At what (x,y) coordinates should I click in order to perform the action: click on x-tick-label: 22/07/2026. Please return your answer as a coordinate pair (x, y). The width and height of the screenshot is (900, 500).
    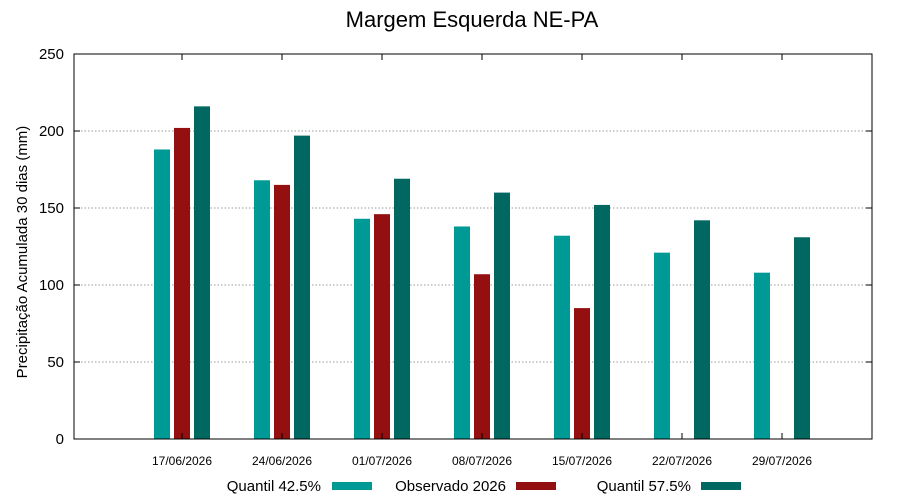
    Looking at the image, I should click on (682, 461).